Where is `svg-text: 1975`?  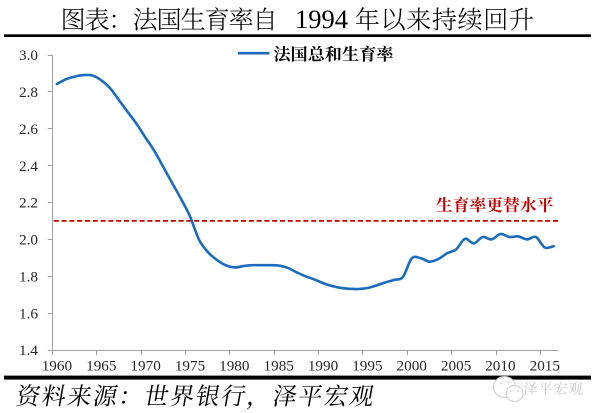 svg-text: 1975 is located at coordinates (190, 366).